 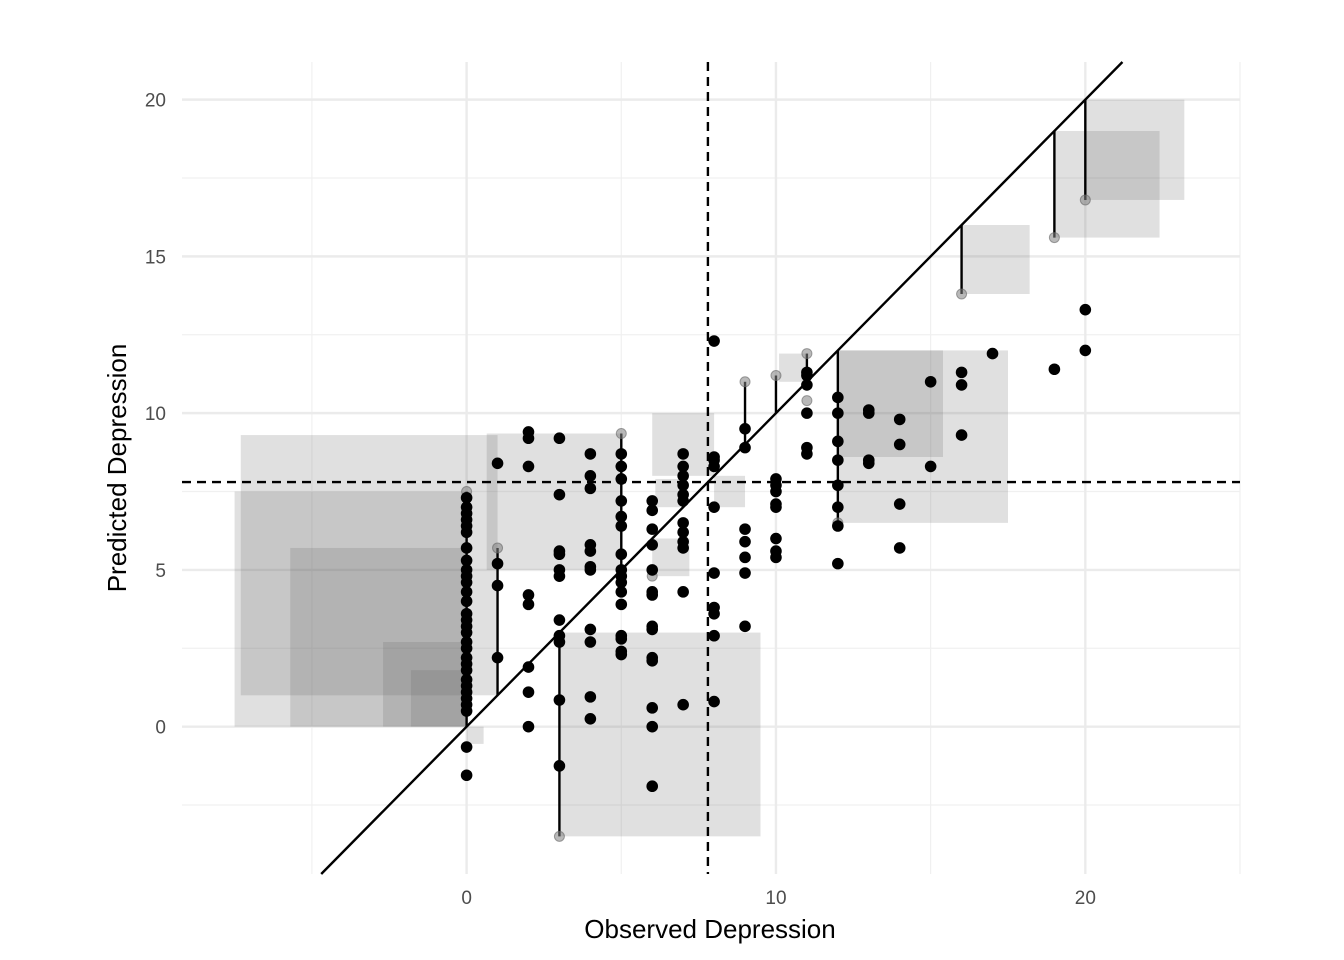 I want to click on x-tick-labels: 0 10 20, so click(x=778, y=898).